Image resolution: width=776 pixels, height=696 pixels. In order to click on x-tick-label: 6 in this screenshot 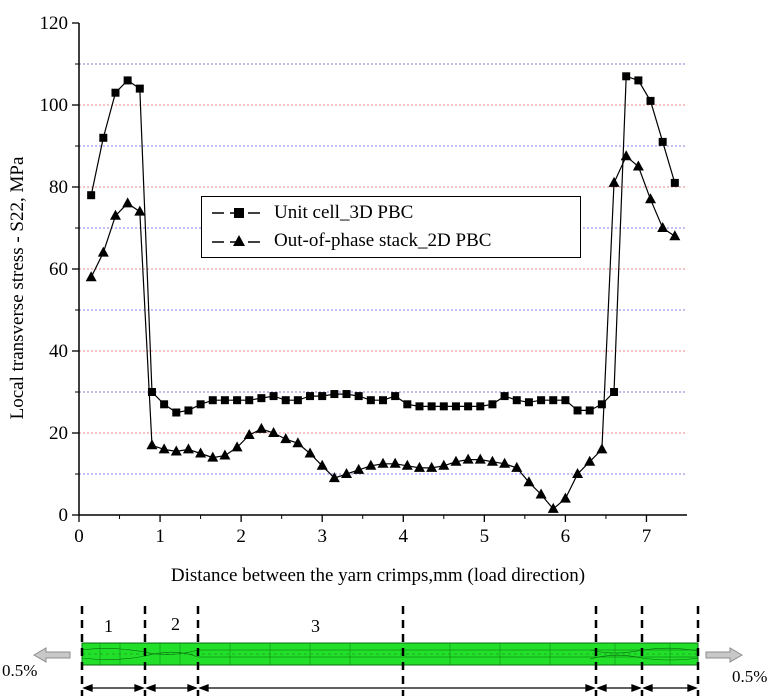, I will do `click(566, 536)`.